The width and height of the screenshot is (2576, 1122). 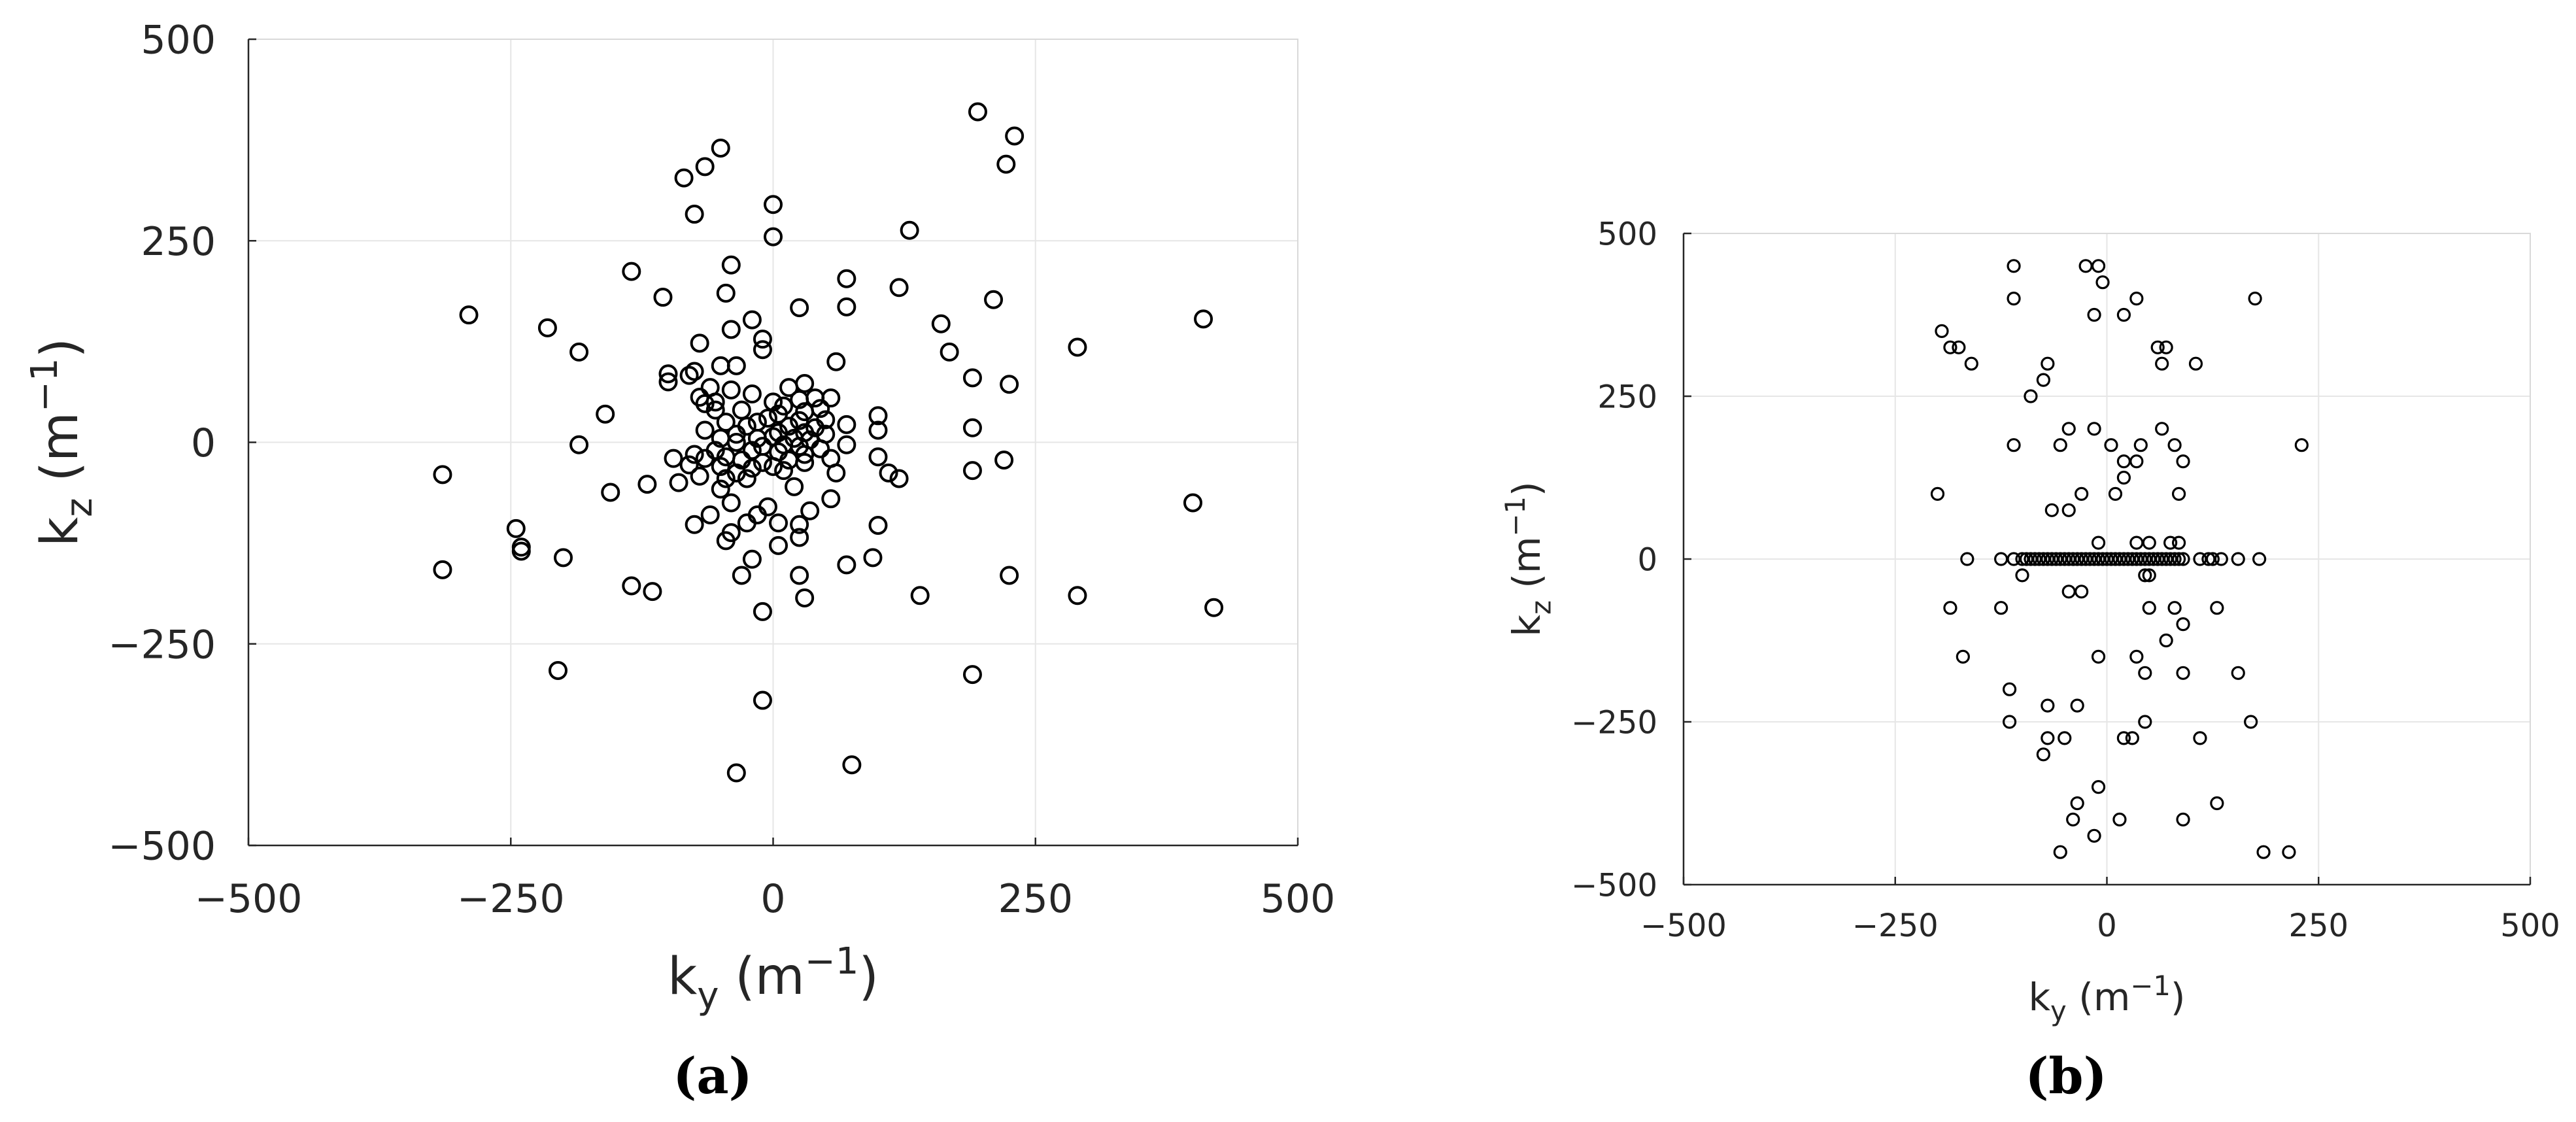 I want to click on y-tick-label: 500, so click(x=1627, y=234).